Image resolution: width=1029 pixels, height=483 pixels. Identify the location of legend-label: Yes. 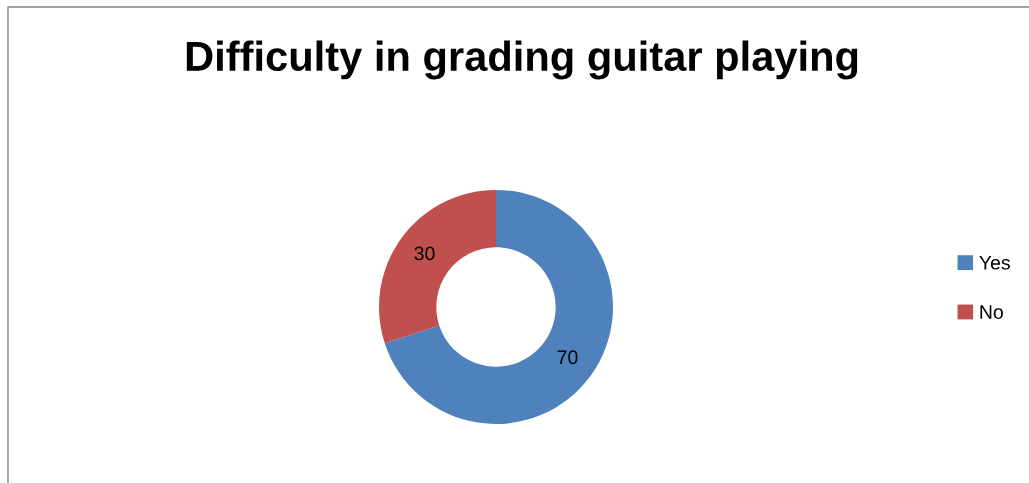
(994, 263).